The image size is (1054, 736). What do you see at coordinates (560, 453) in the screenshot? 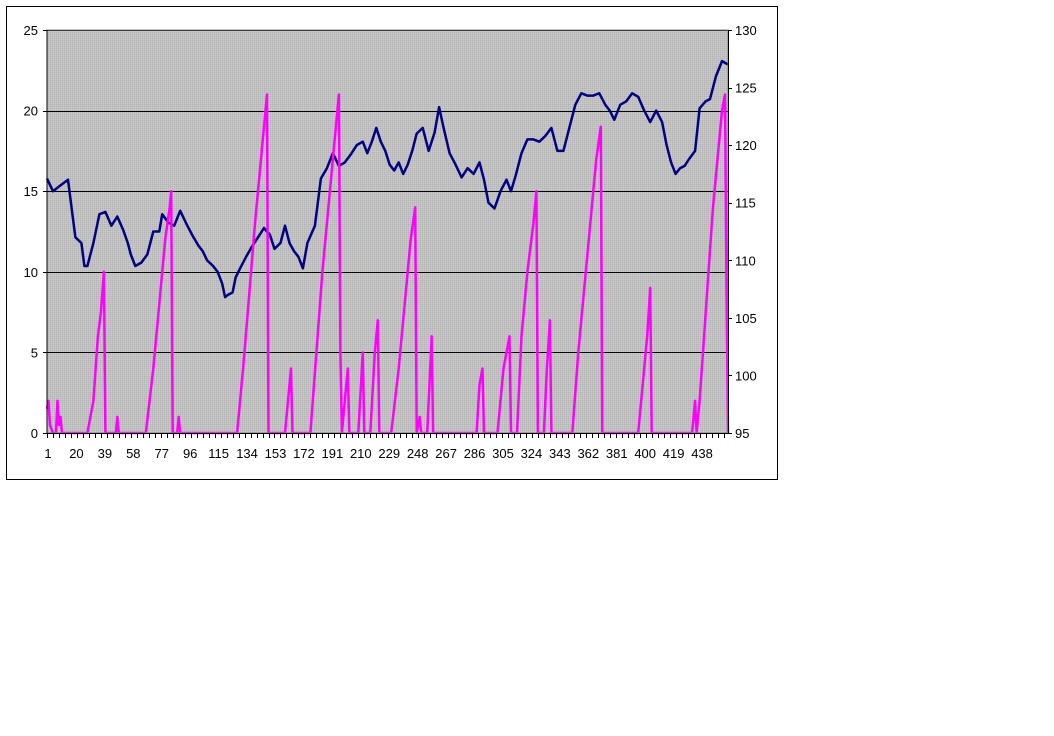
I see `x-tick-label: 343` at bounding box center [560, 453].